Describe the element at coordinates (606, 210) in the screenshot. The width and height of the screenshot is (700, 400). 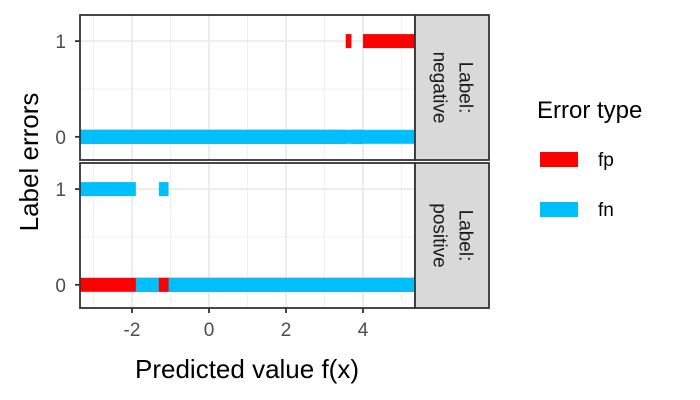
I see `legend-label: fn` at that location.